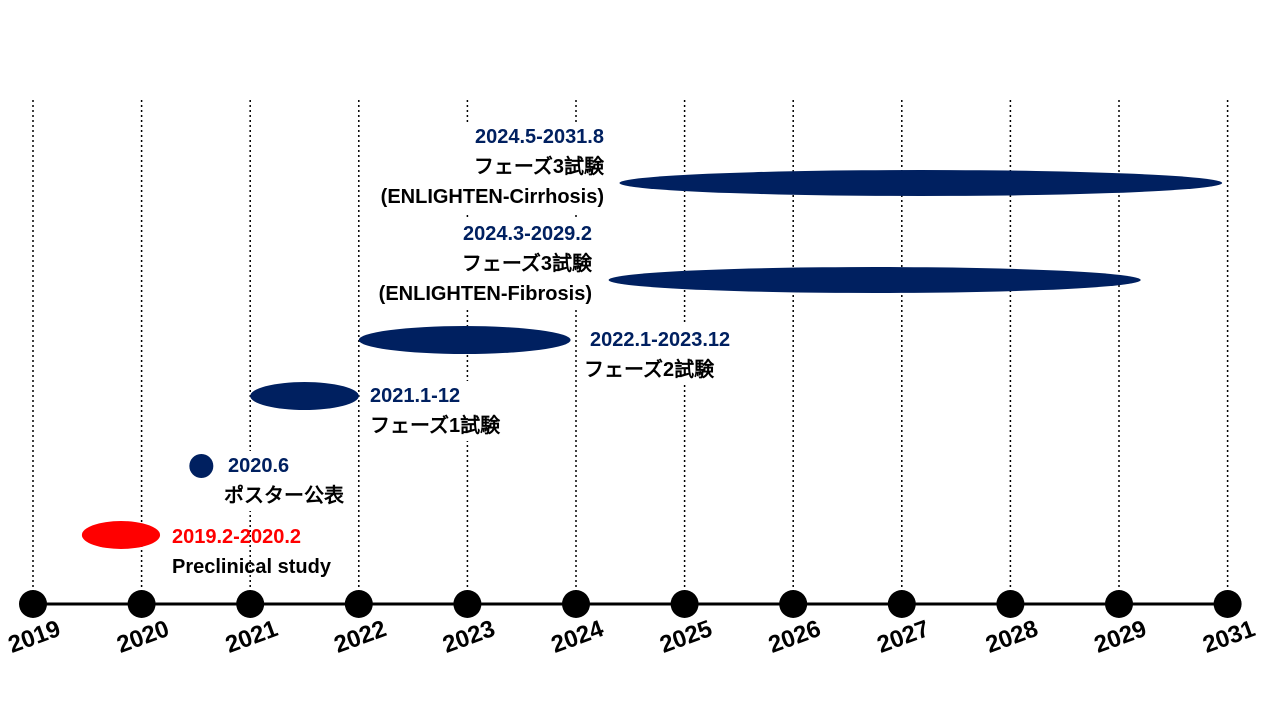 The width and height of the screenshot is (1280, 720). I want to click on event-title: フェーズ1試験, so click(435, 426).